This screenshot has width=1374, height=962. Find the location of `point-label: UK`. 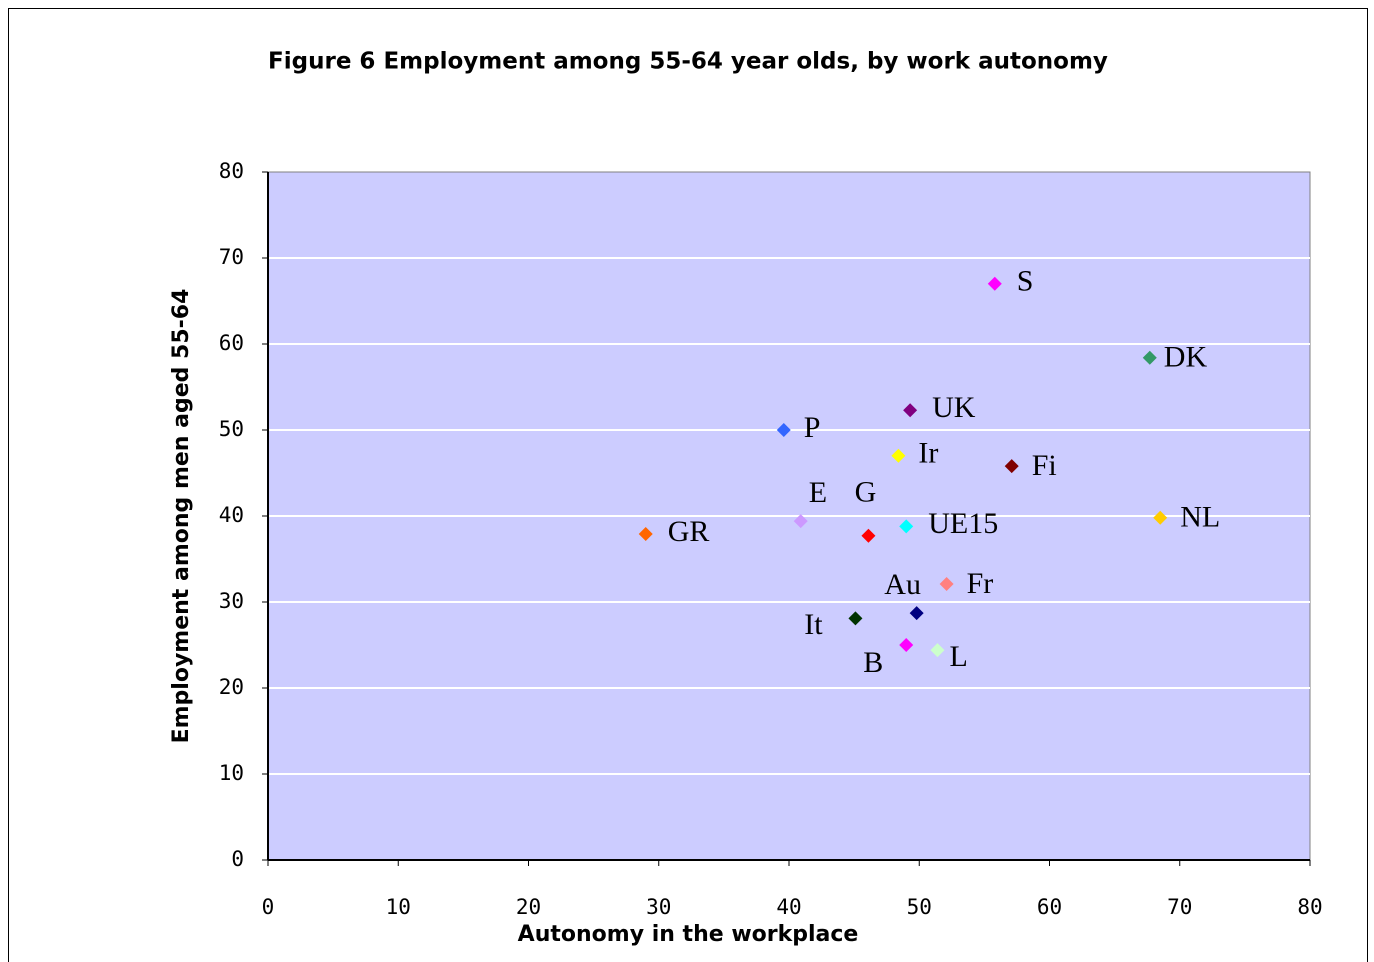

point-label: UK is located at coordinates (954, 407).